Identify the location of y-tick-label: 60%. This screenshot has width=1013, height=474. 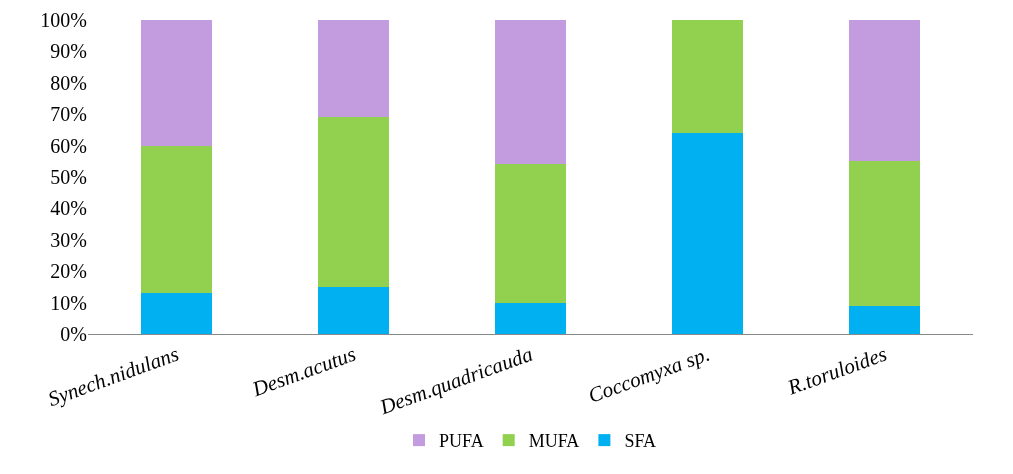
(68, 145).